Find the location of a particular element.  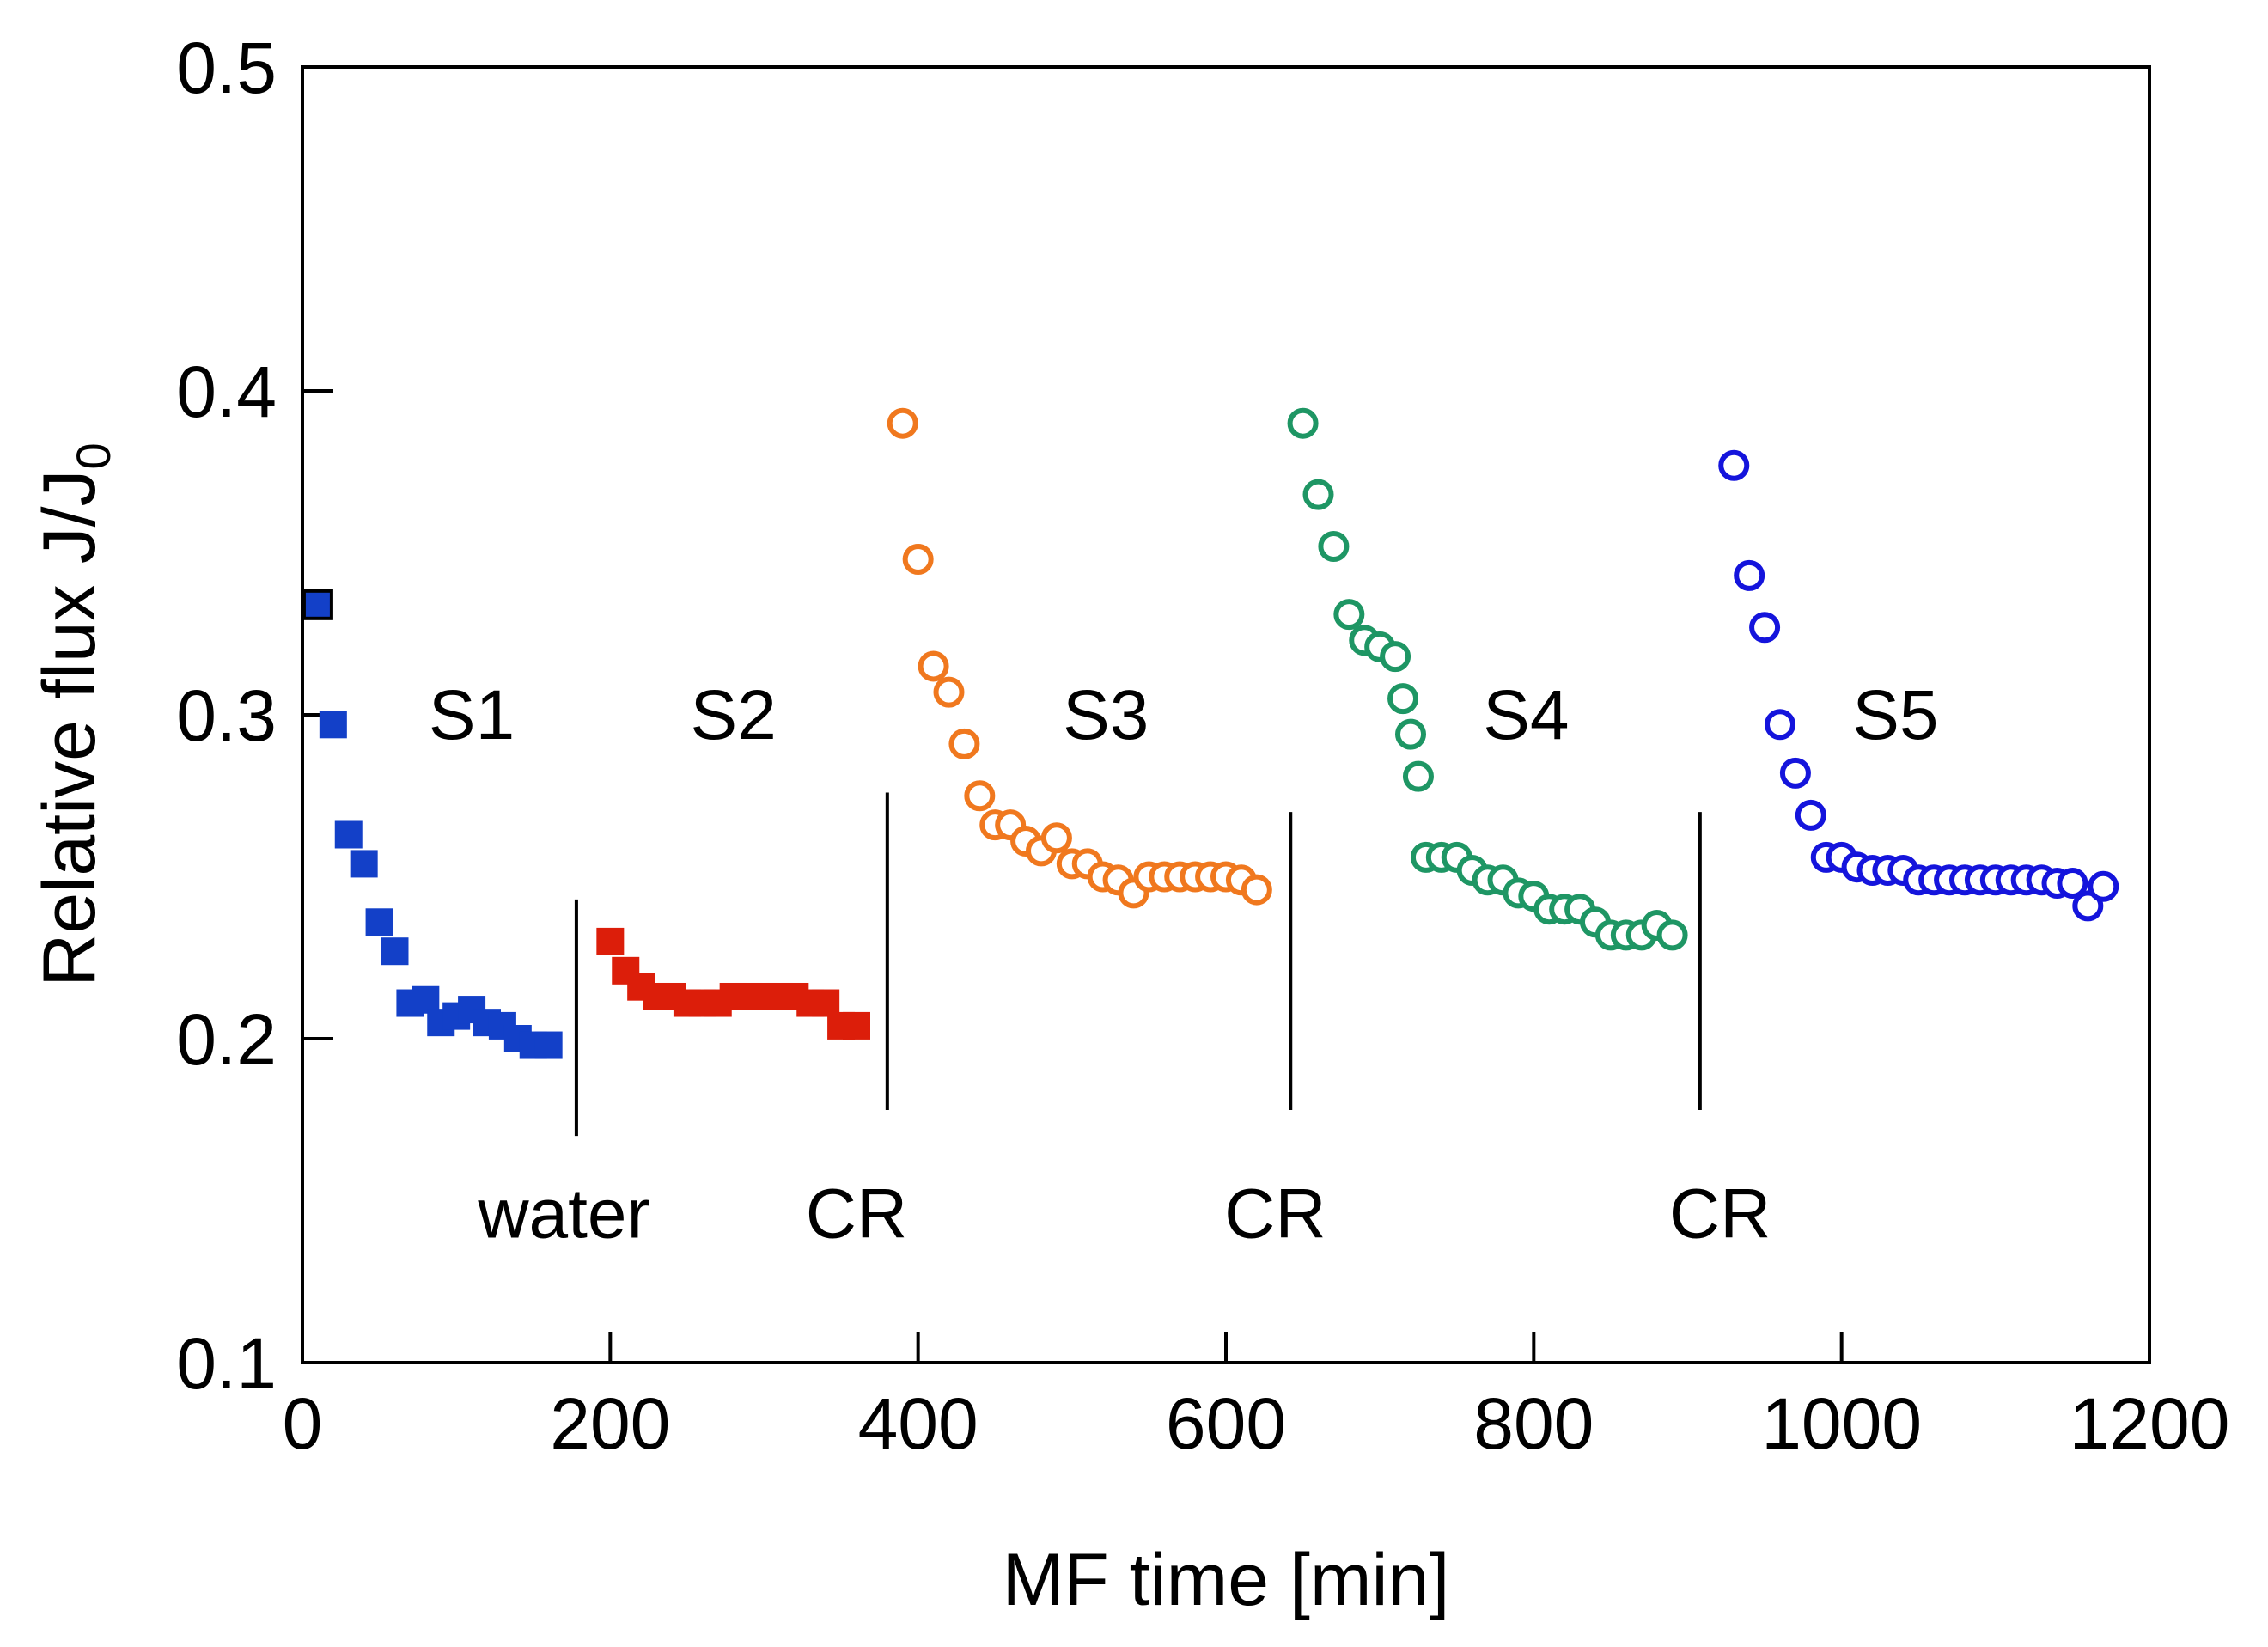

y-tick-label: 0.5 is located at coordinates (226, 67).